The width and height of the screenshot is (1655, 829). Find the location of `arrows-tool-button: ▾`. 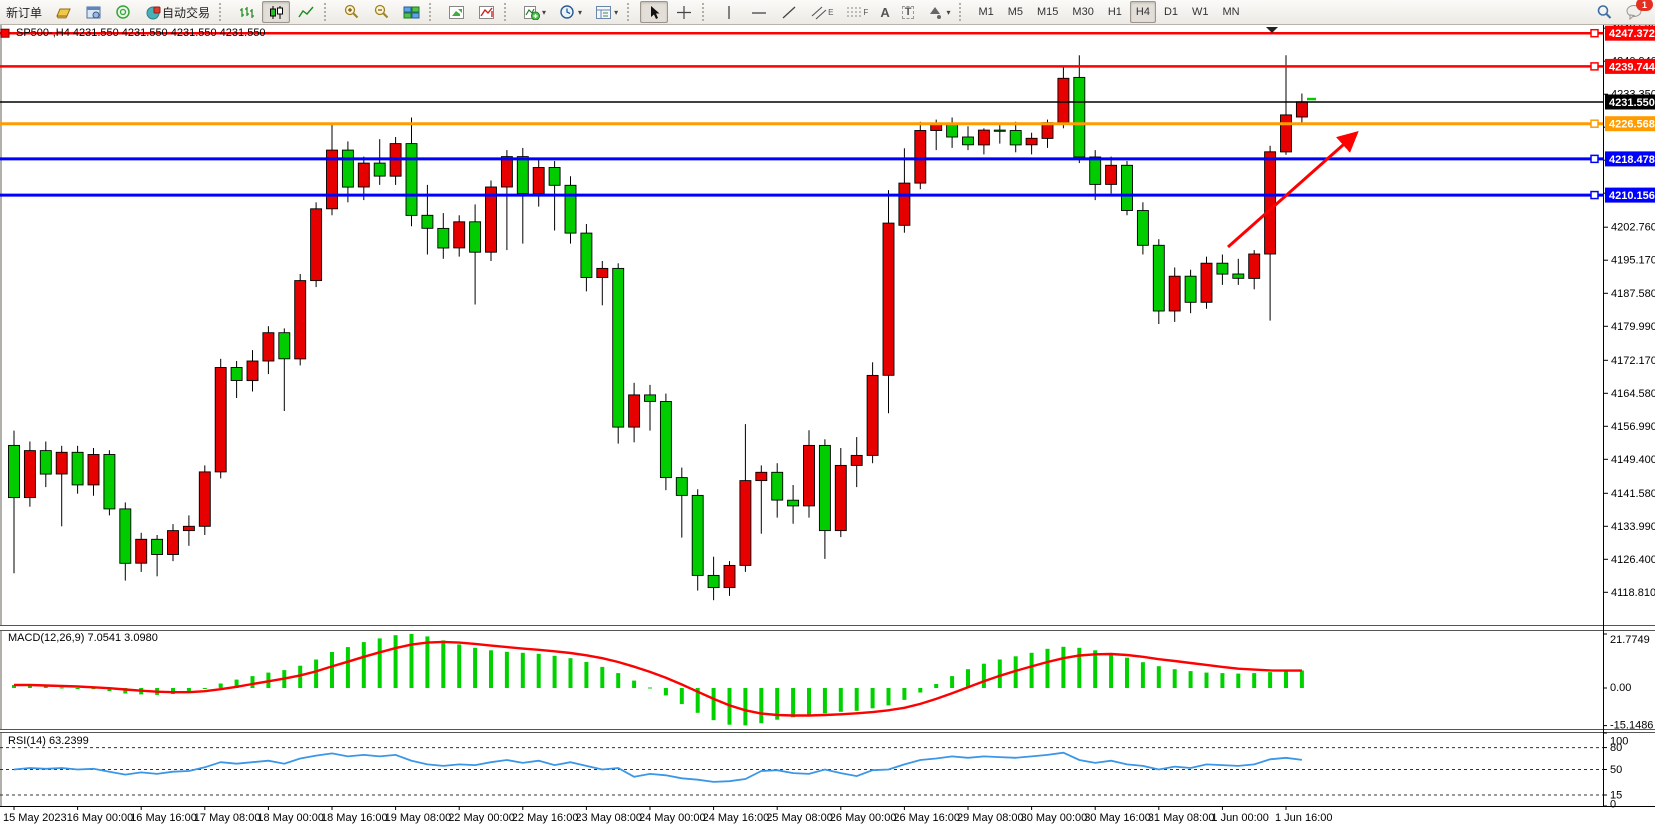

arrows-tool-button: ▾ is located at coordinates (938, 12).